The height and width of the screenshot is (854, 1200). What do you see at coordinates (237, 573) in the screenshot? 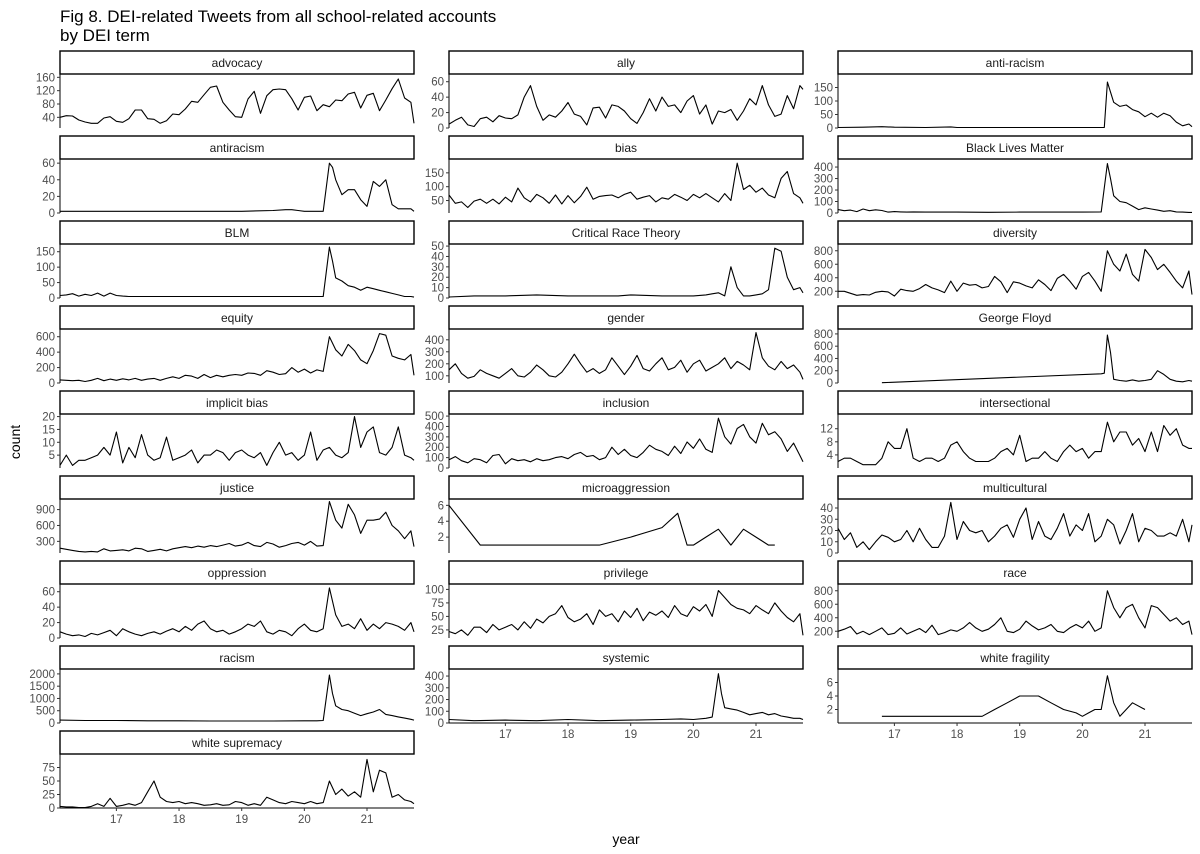
I see `facet-strip-label: oppression` at bounding box center [237, 573].